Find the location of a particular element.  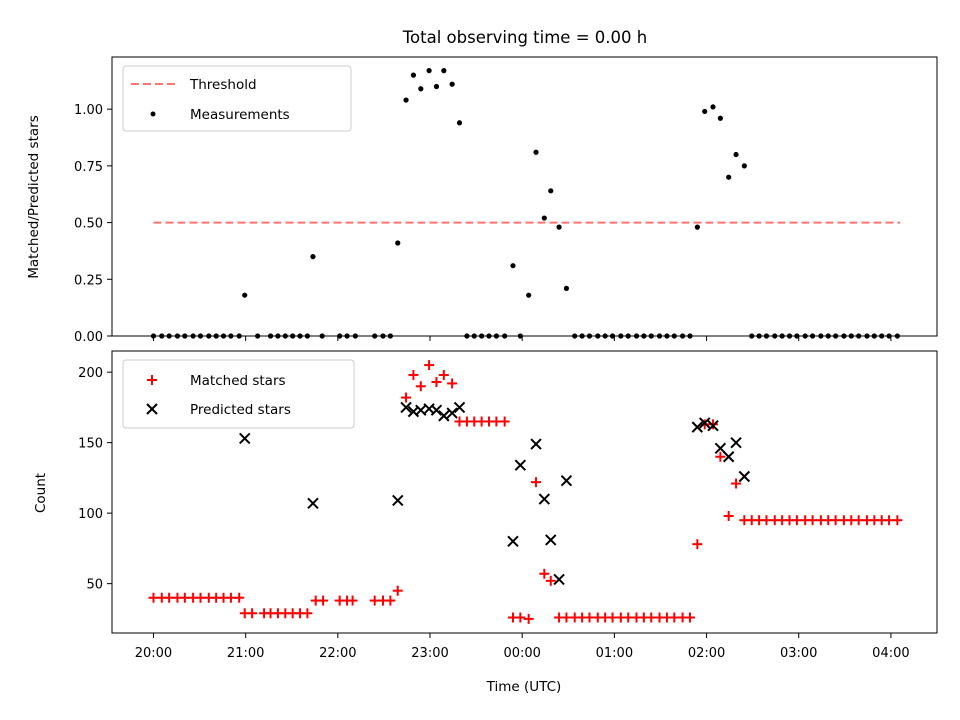

x-tick-label: 04:00 is located at coordinates (890, 653).